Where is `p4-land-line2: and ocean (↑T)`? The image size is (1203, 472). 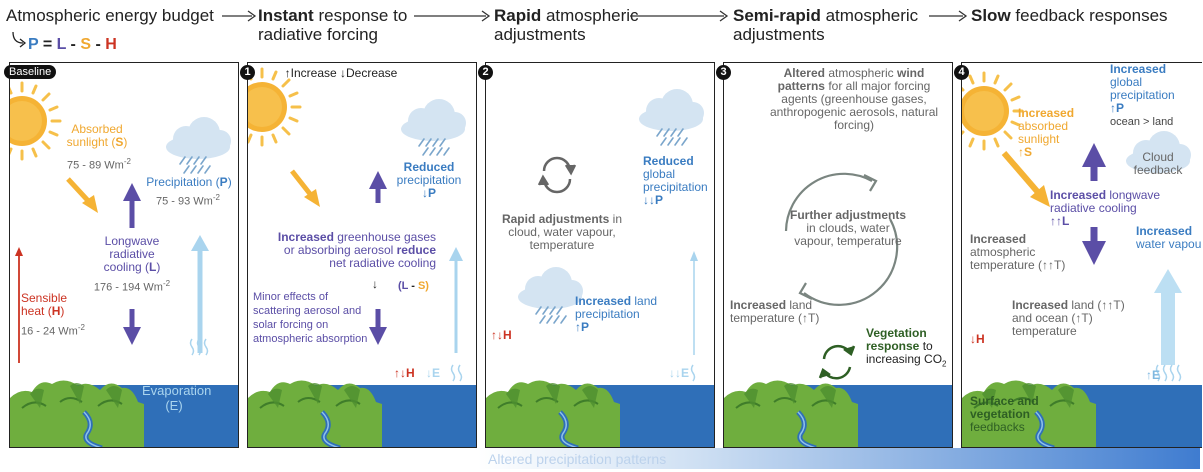
p4-land-line2: and ocean (↑T) is located at coordinates (1052, 318).